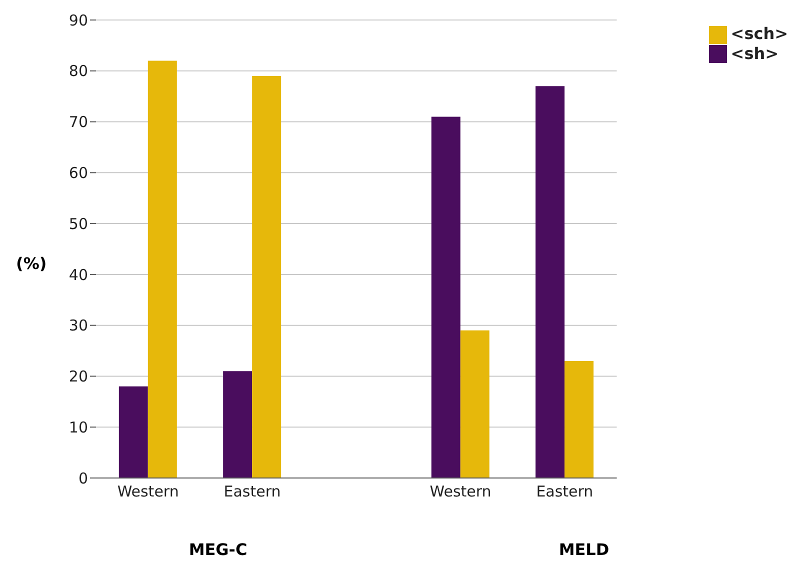  I want to click on y-tick-label: 10, so click(78, 427).